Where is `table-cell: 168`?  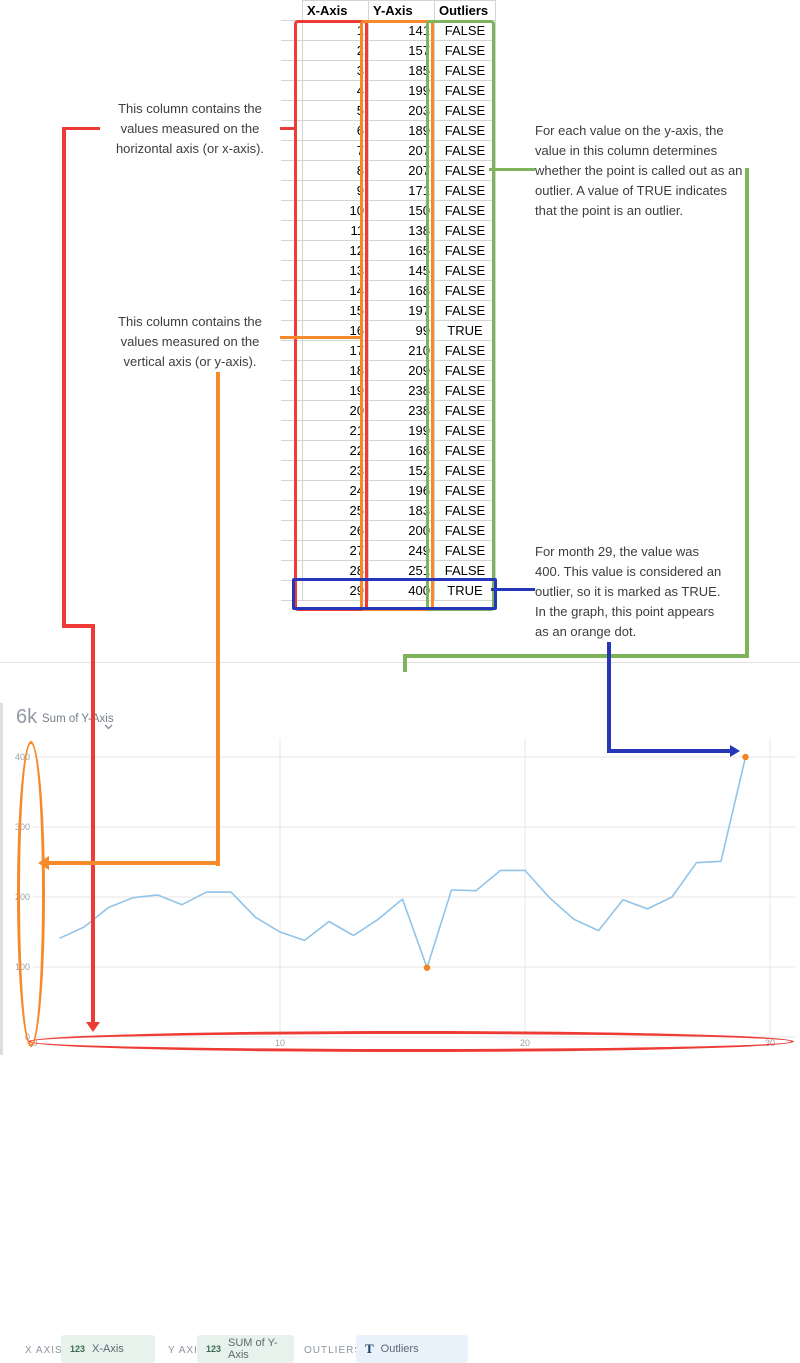 table-cell: 168 is located at coordinates (401, 290).